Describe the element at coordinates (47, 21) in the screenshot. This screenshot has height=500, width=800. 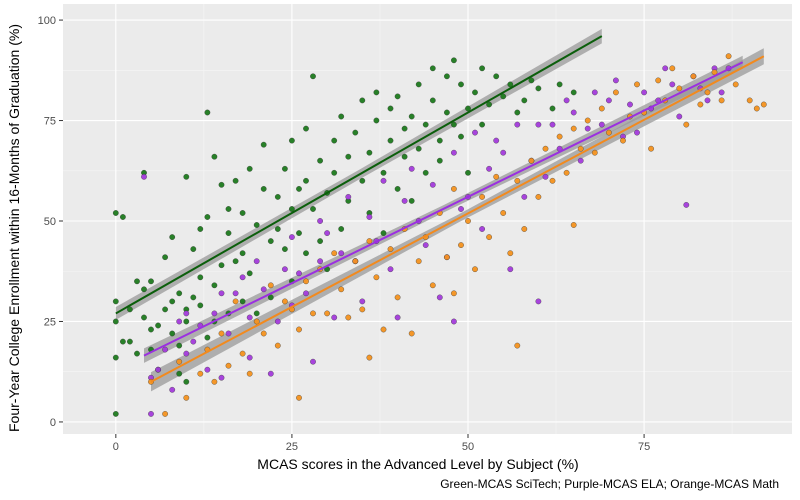
I see `y-tick-label: 100` at that location.